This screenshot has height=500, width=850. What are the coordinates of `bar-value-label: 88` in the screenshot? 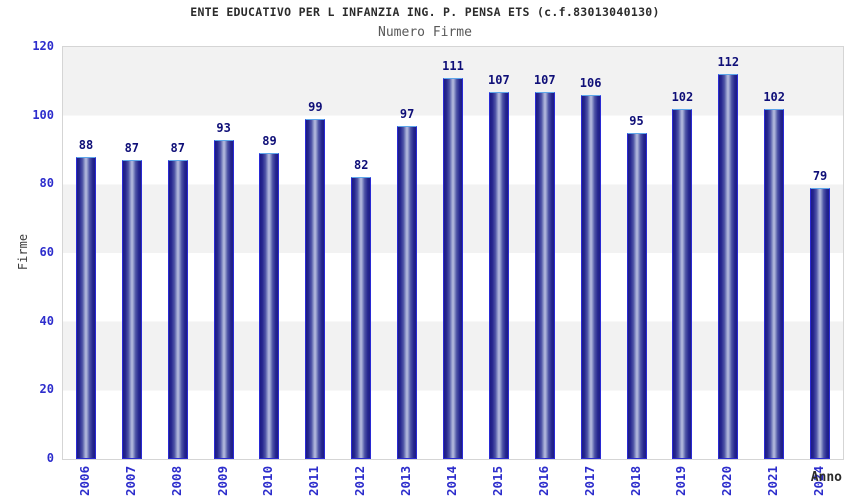 It's located at (86, 144).